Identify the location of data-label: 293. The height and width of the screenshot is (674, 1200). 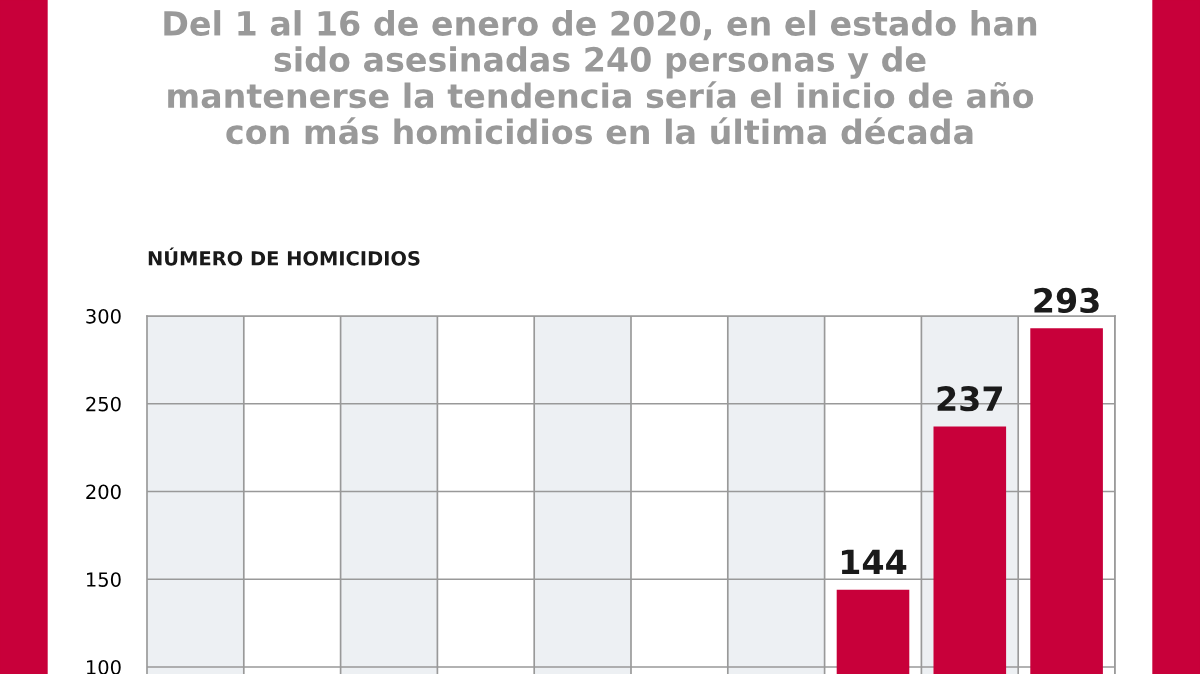
(1066, 300).